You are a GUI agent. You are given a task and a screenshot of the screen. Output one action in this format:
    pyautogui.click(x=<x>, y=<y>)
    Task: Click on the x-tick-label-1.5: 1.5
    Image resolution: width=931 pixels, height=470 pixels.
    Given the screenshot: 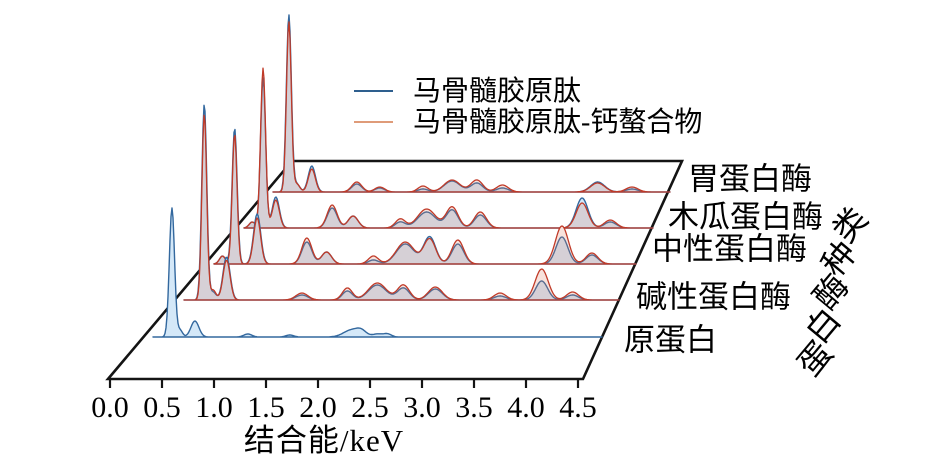 What is the action you would take?
    pyautogui.click(x=266, y=407)
    